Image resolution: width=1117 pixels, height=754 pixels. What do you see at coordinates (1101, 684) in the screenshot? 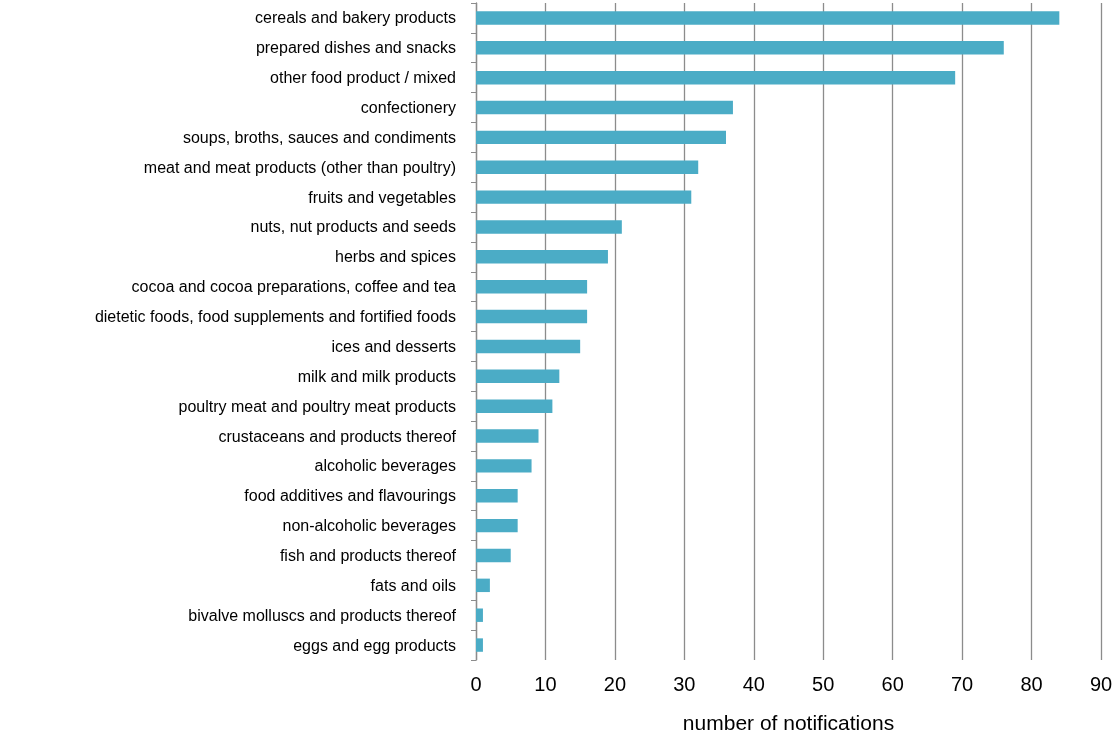
I see `x-tick-label: 90` at bounding box center [1101, 684].